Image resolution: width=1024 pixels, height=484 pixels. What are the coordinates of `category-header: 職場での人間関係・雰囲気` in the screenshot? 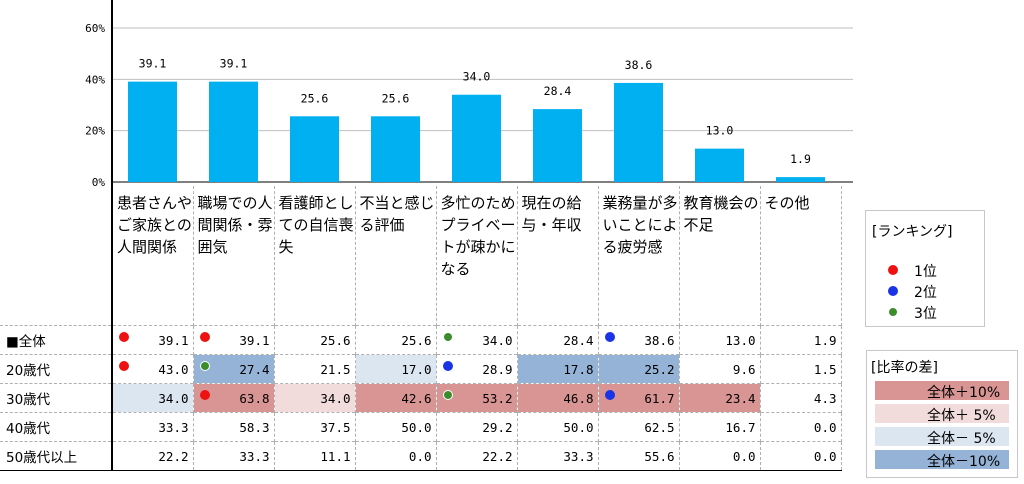 It's located at (233, 256).